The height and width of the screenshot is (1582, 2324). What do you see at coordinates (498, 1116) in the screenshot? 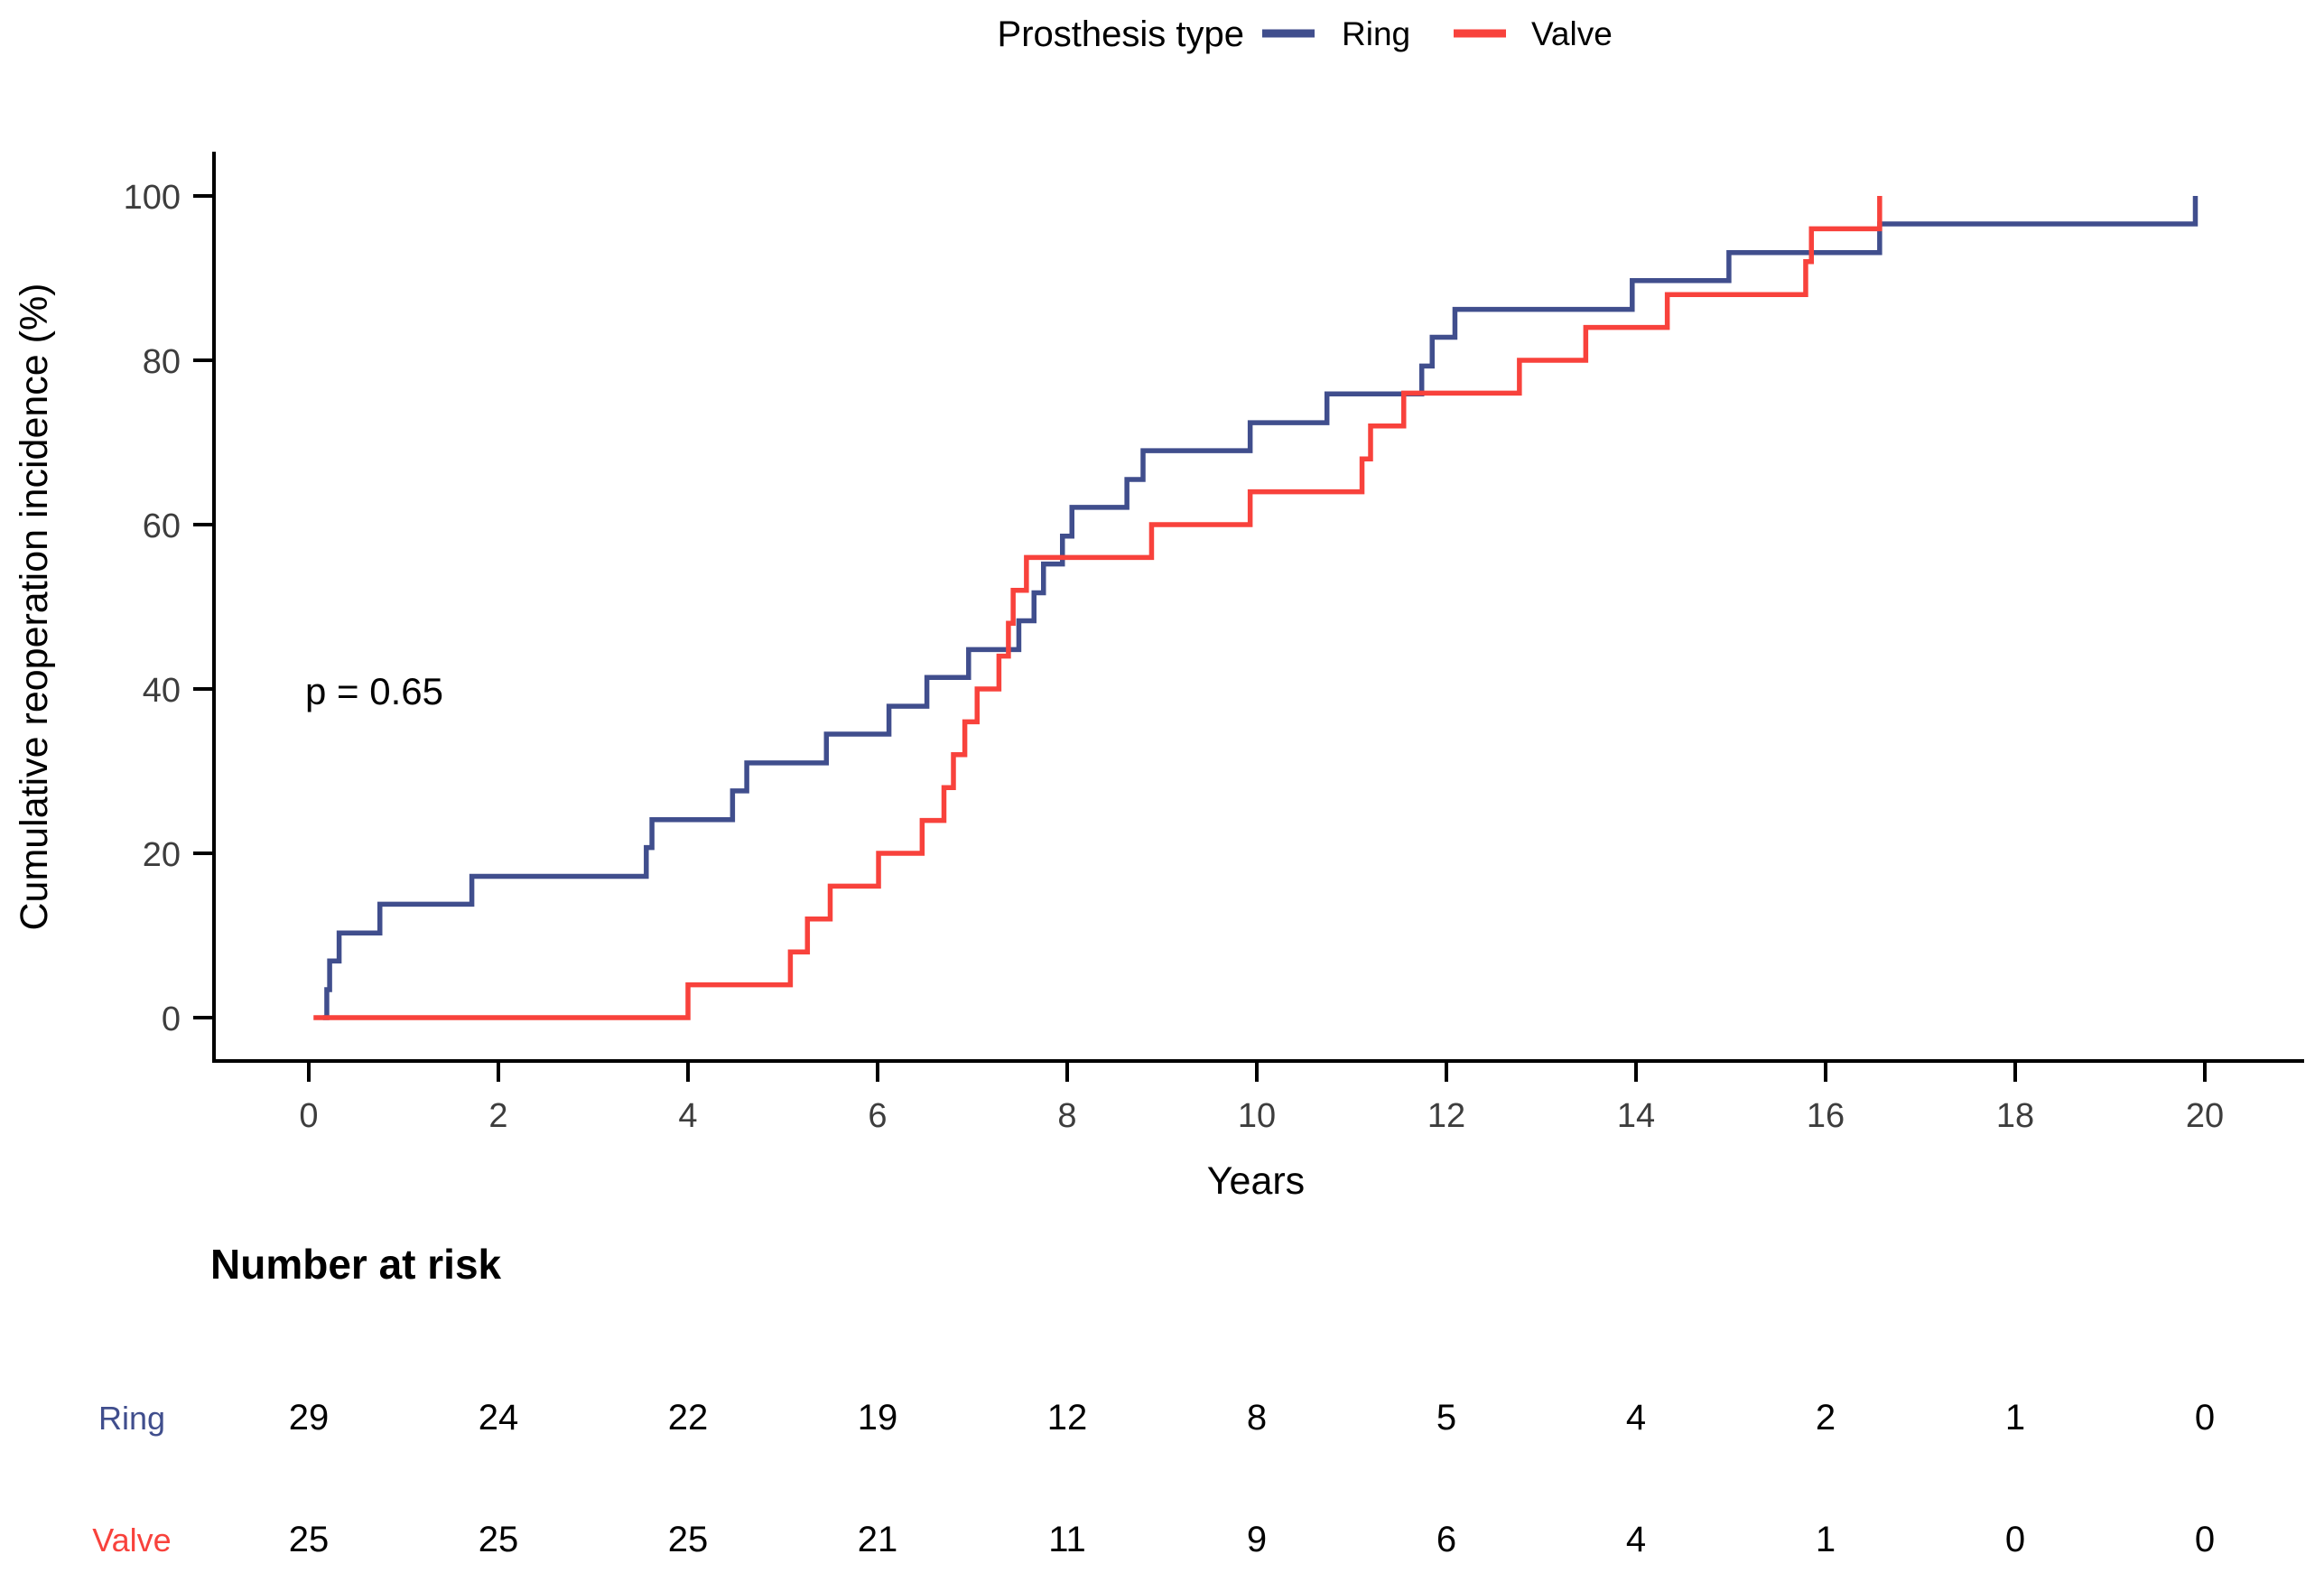
I see `x-tick-label: 2` at bounding box center [498, 1116].